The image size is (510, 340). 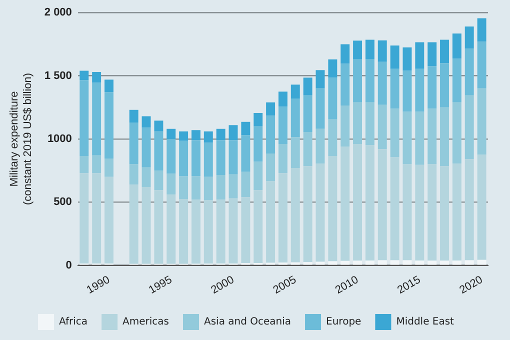 I want to click on x-tick-label: 1995, so click(x=160, y=285).